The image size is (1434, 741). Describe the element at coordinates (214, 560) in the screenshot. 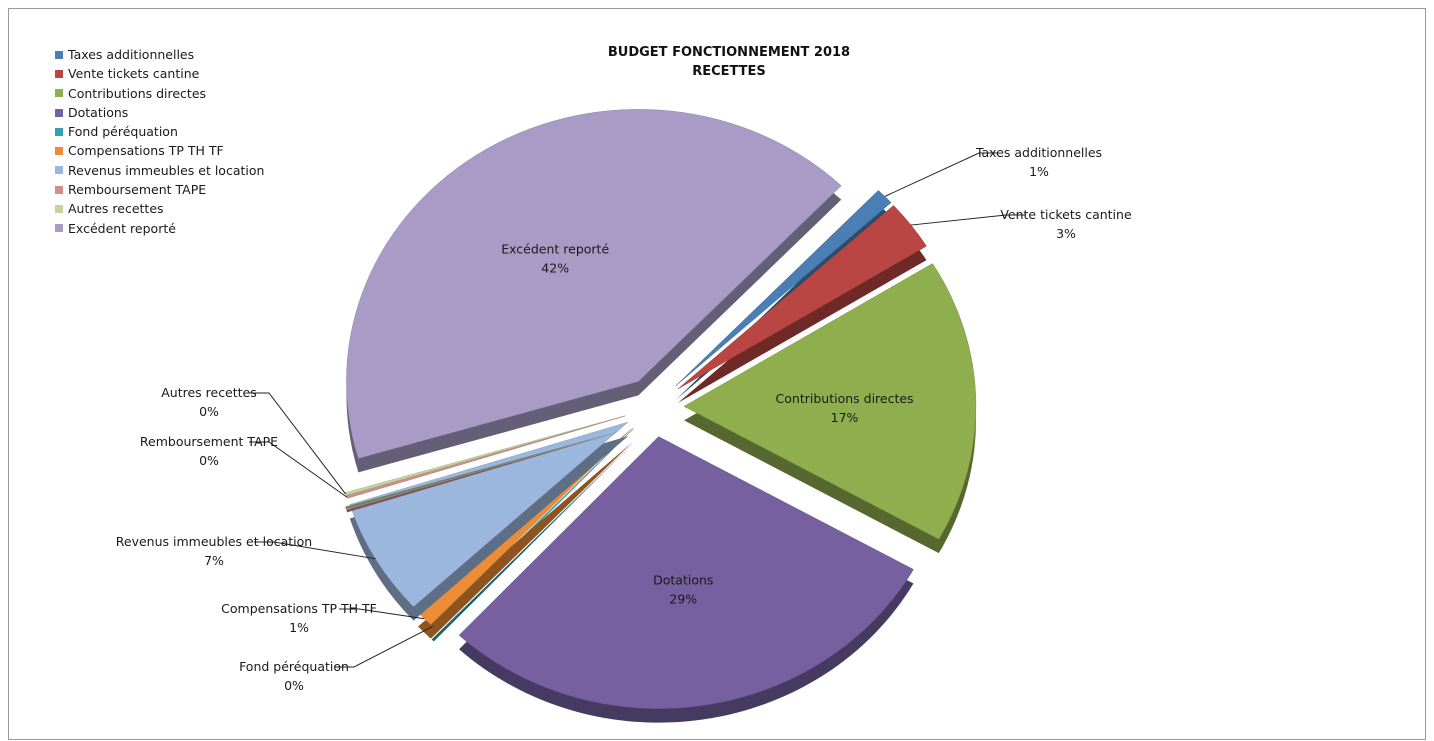

I see `data-label-value-revenus-immeubles-et-location: 7%` at that location.